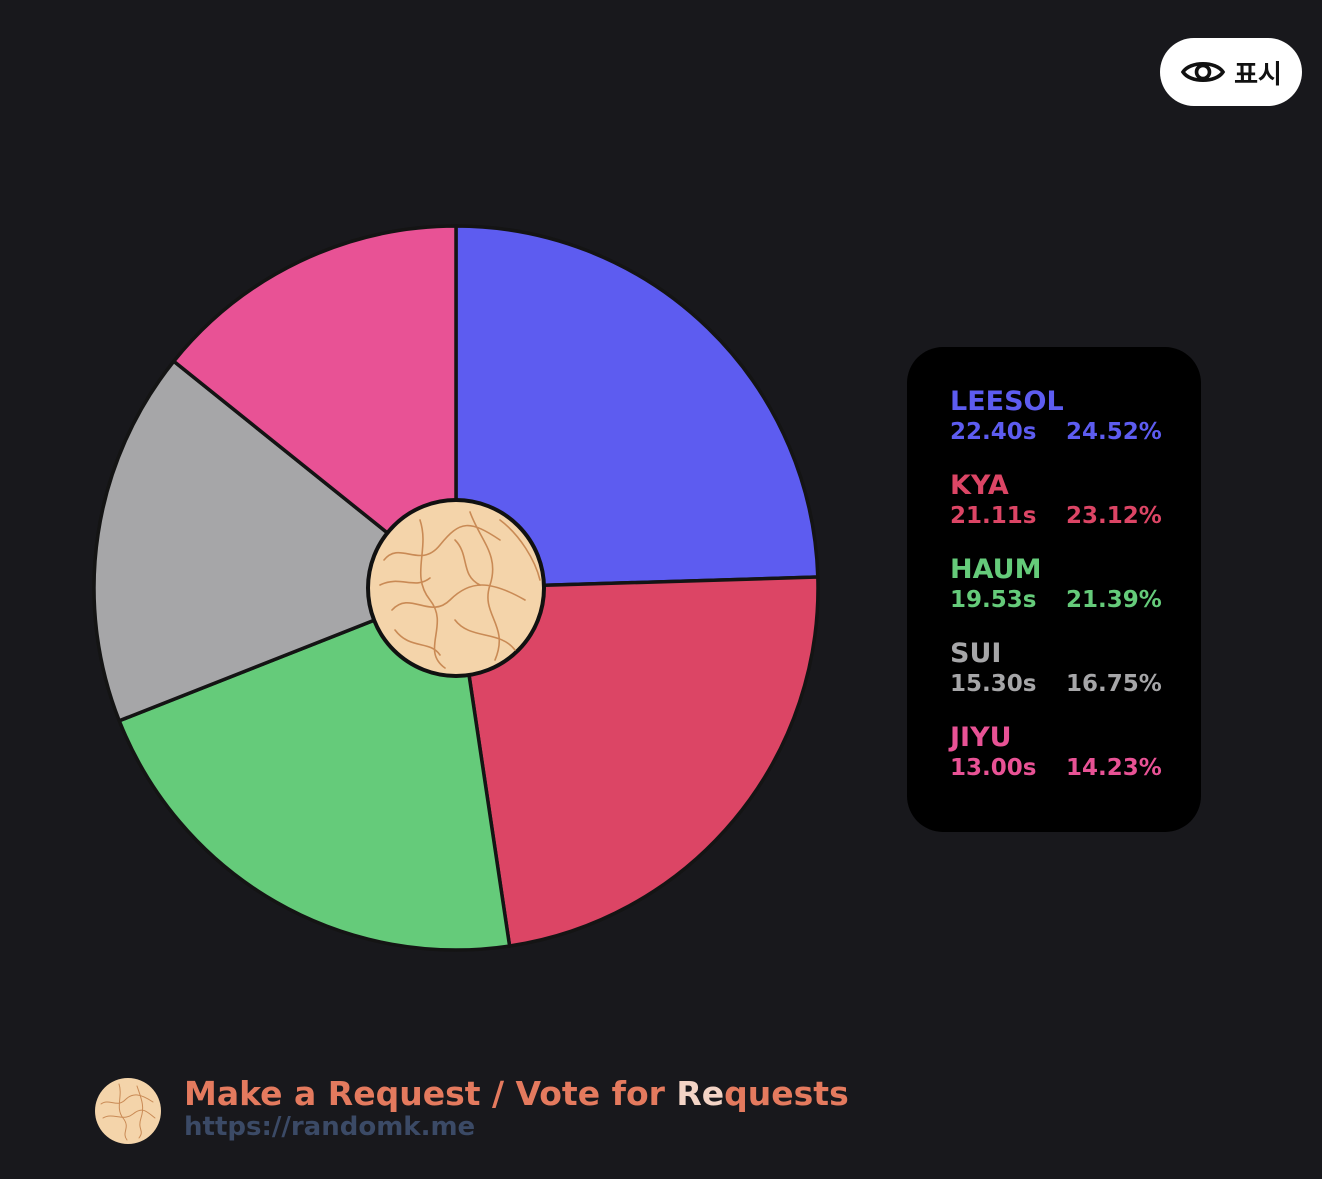  I want to click on footer-title-start: Make a Request / Vote for, so click(430, 1093).